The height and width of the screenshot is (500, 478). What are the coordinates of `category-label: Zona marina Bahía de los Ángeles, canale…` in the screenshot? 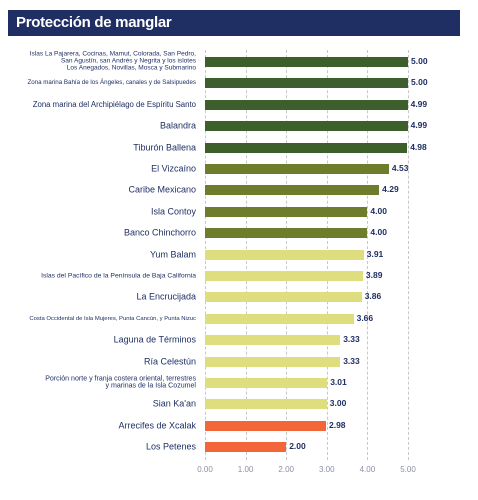 It's located at (111, 83).